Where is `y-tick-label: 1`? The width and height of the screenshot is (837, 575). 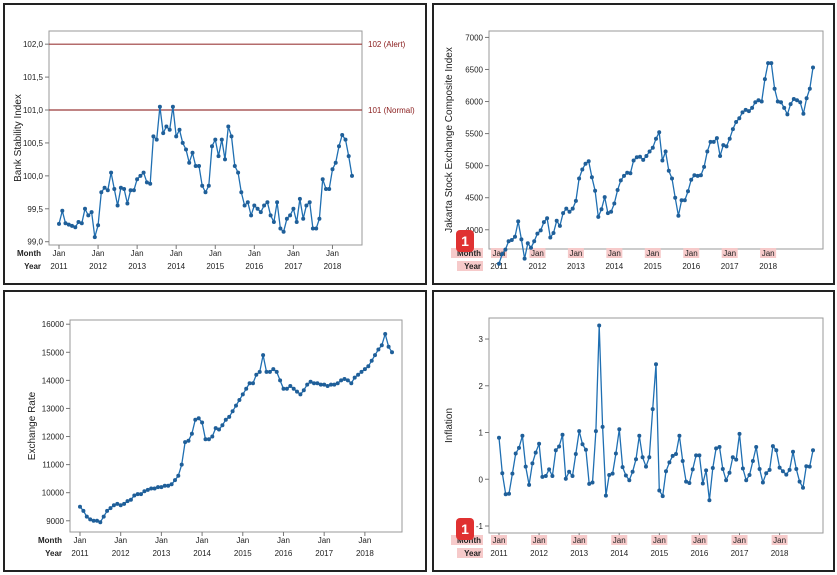
y-tick-label: 1 is located at coordinates (481, 433).